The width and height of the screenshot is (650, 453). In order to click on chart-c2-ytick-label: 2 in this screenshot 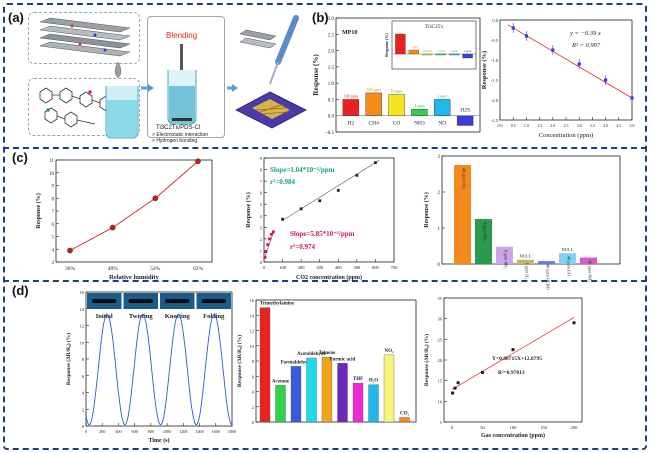, I will do `click(261, 239)`.